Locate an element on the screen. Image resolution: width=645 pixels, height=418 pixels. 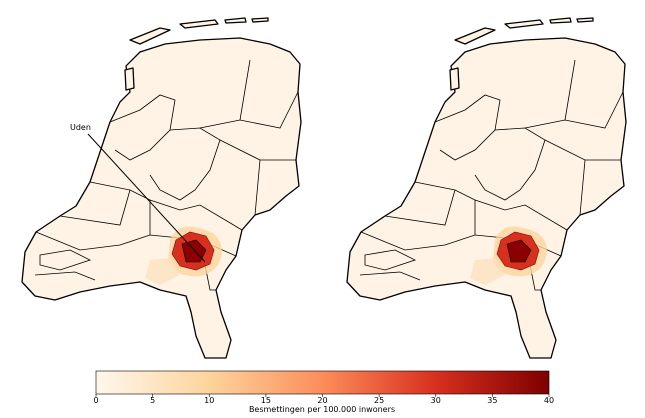
tick-label: 30 is located at coordinates (436, 400).